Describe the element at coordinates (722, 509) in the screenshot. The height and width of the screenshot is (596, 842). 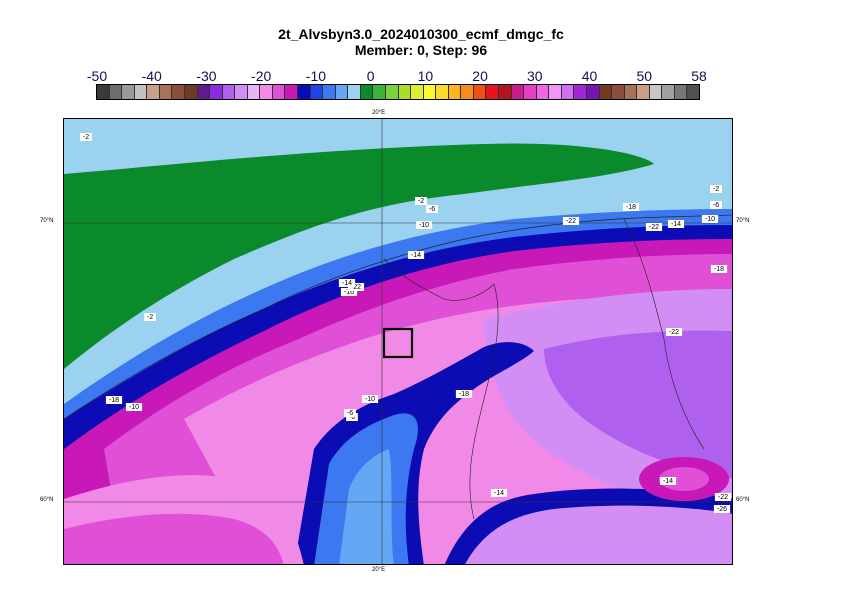
I see `contour-label: -26` at that location.